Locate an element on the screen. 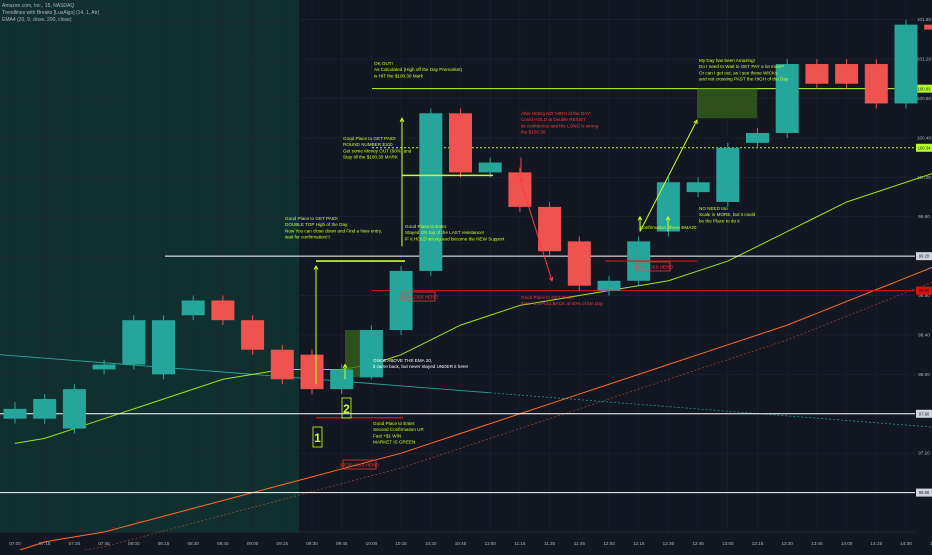  time-tick-label: 12:00 is located at coordinates (609, 543).